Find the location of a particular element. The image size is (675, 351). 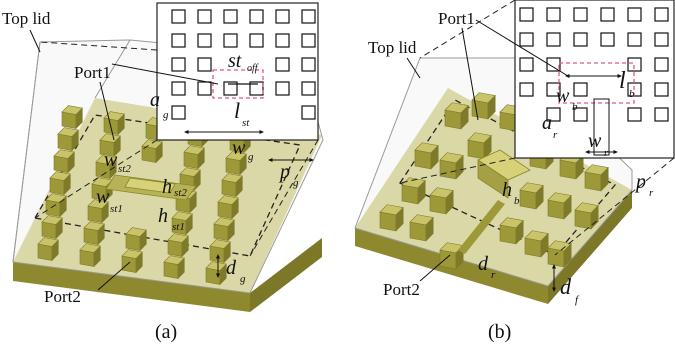

a-g-label: a is located at coordinates (155, 100).